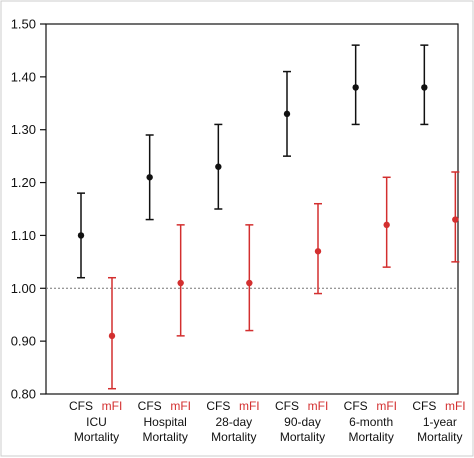  Describe the element at coordinates (23, 235) in the screenshot. I see `y-tick-label: 1.10` at that location.